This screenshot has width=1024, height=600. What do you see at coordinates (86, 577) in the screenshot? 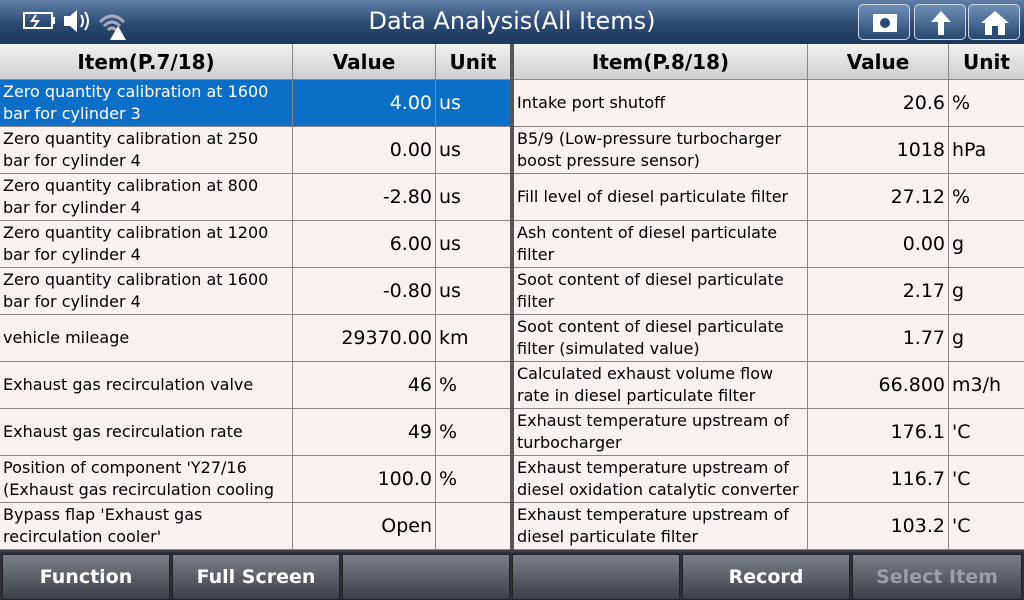
I see `function-button: Function` at bounding box center [86, 577].